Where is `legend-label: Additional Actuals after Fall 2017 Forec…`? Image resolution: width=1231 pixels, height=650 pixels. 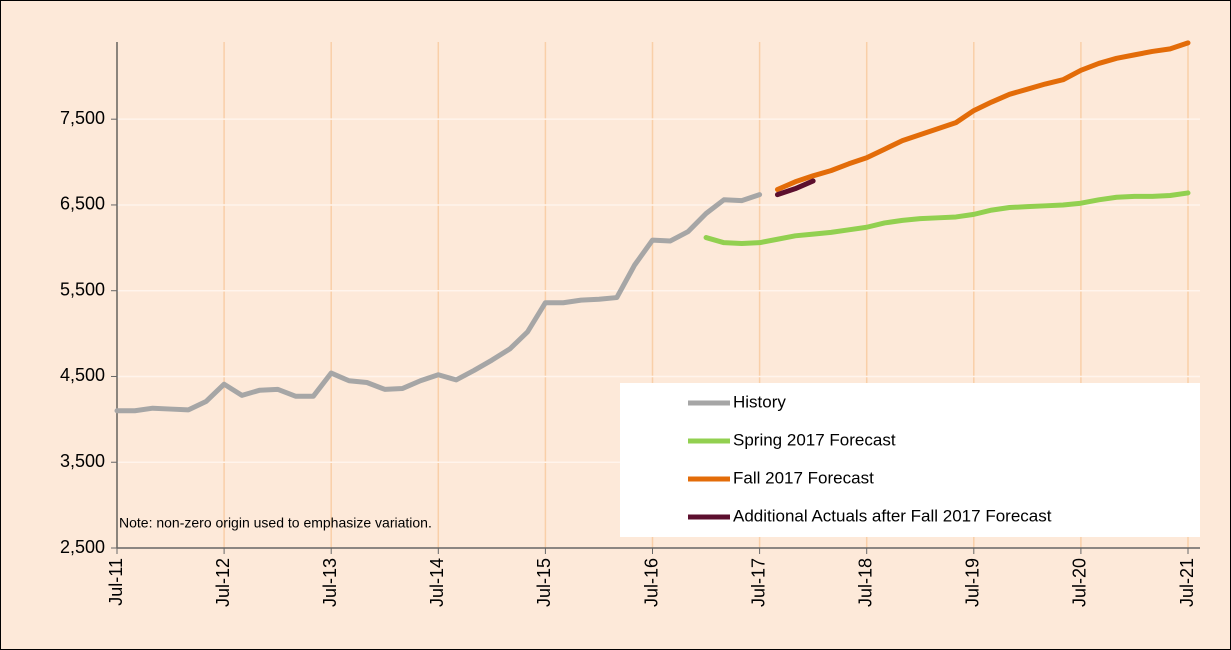
legend-label: Additional Actuals after Fall 2017 Forec… is located at coordinates (892, 515).